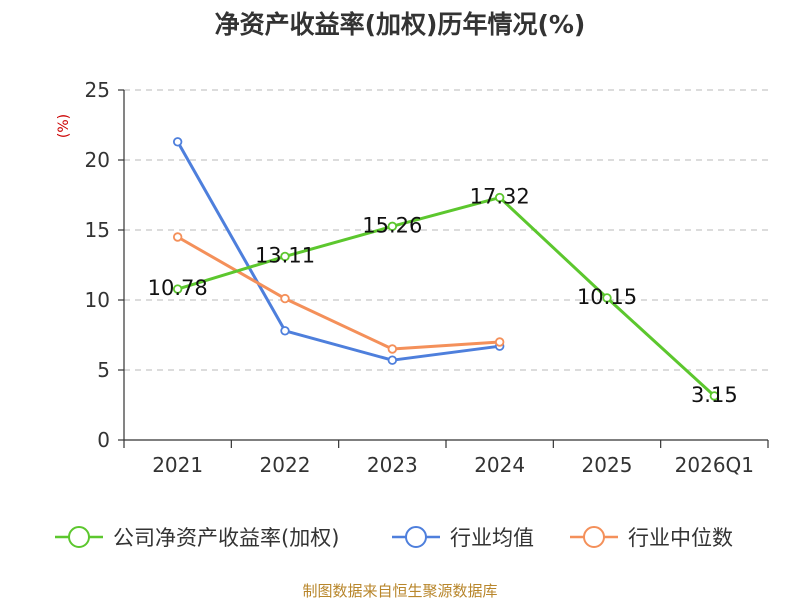 The height and width of the screenshot is (600, 800). What do you see at coordinates (392, 349) in the screenshot?
I see `point-s2-2023` at bounding box center [392, 349].